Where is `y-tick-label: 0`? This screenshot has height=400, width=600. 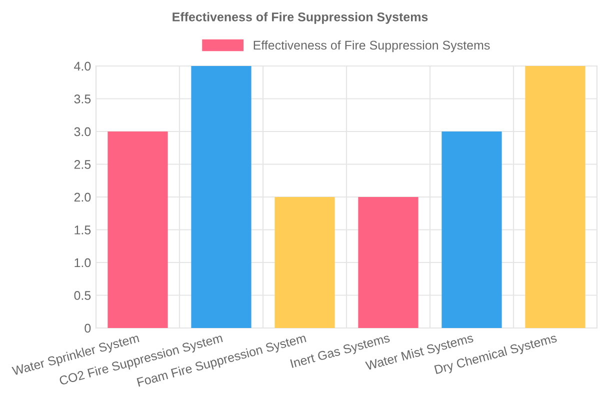
y-tick-label: 0 is located at coordinates (87, 328).